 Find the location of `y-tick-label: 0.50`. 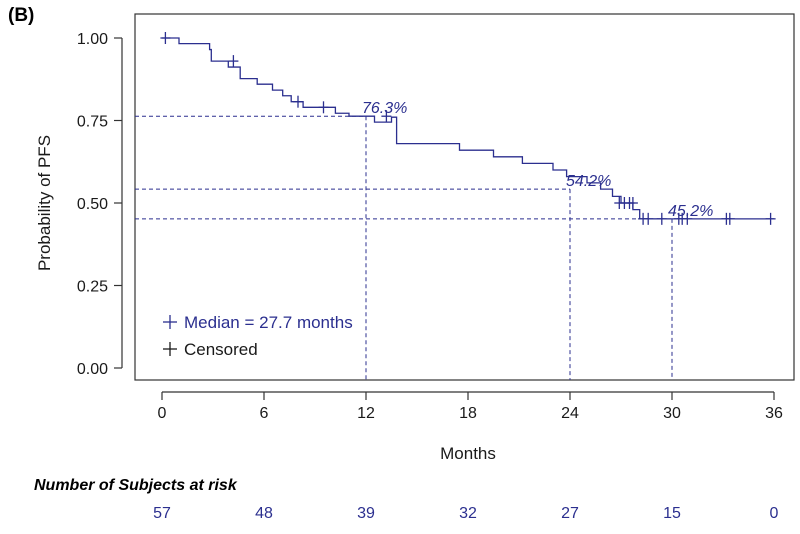

y-tick-label: 0.50 is located at coordinates (92, 204).